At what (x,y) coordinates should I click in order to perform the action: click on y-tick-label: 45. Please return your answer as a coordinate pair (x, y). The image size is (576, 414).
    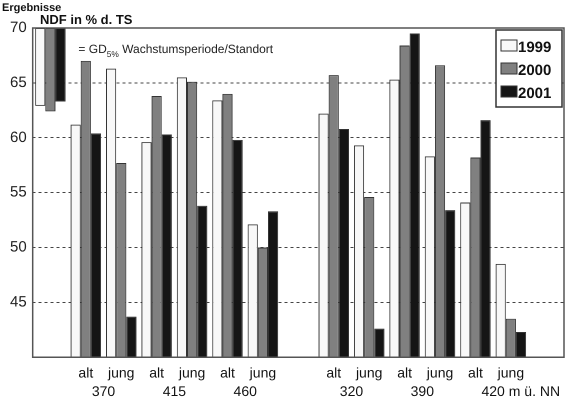
    Looking at the image, I should click on (18, 301).